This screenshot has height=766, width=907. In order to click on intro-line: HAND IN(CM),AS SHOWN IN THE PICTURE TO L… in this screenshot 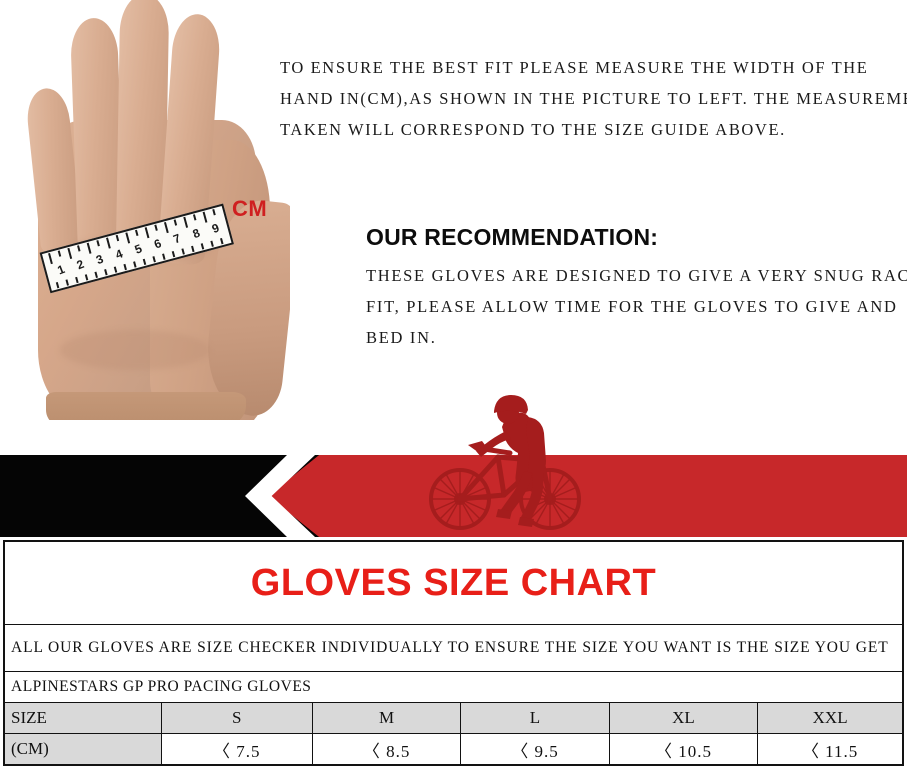, I will do `click(593, 98)`.